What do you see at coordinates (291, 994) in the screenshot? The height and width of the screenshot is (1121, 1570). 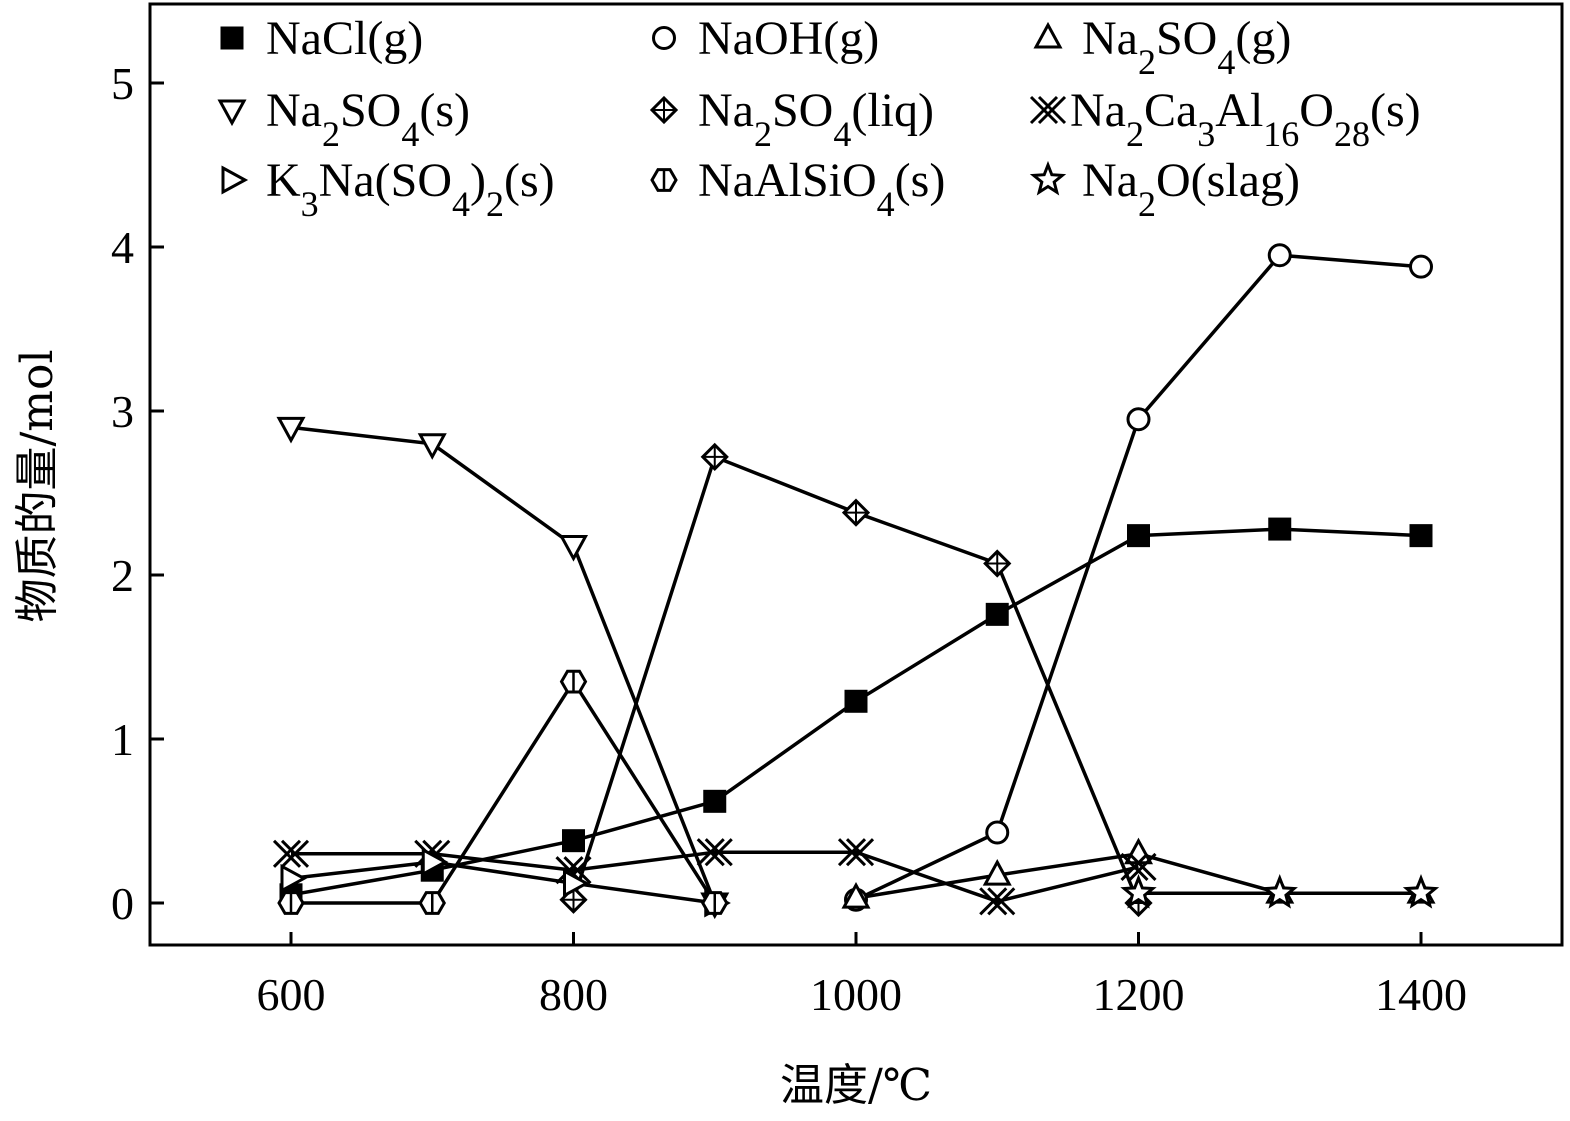 I see `x-tick-label-600: 600` at bounding box center [291, 994].